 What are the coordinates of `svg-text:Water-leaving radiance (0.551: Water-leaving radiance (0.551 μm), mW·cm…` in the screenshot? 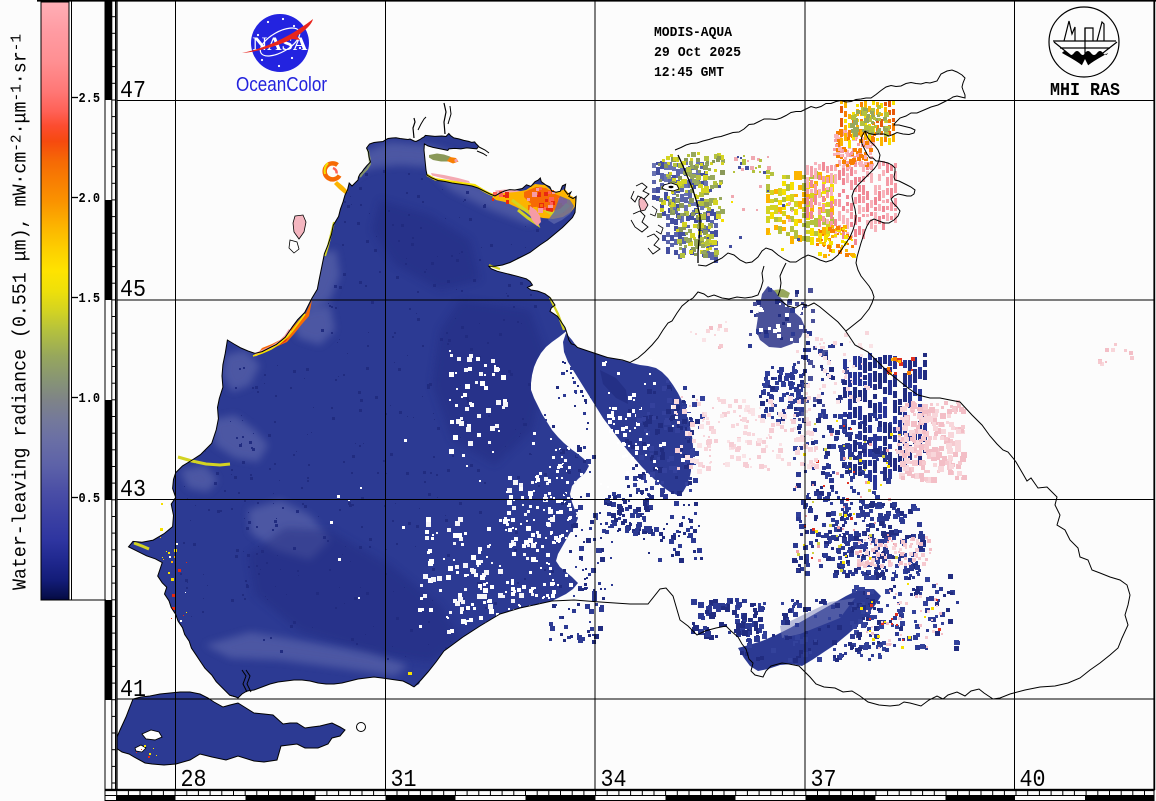 It's located at (20, 312).